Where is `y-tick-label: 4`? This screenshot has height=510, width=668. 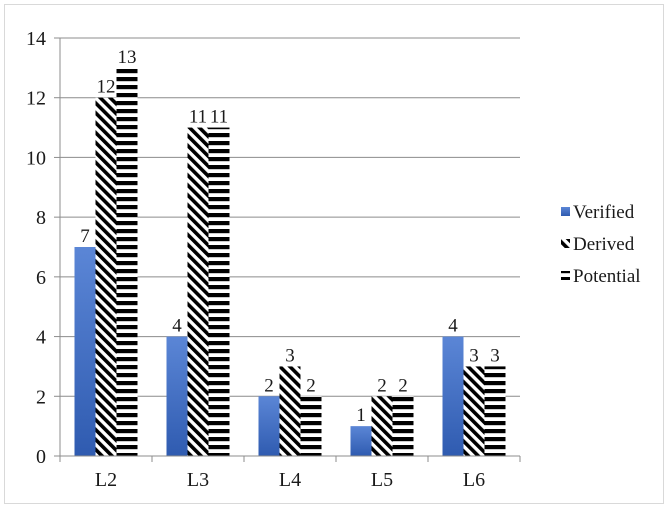 y-tick-label: 4 is located at coordinates (41, 338).